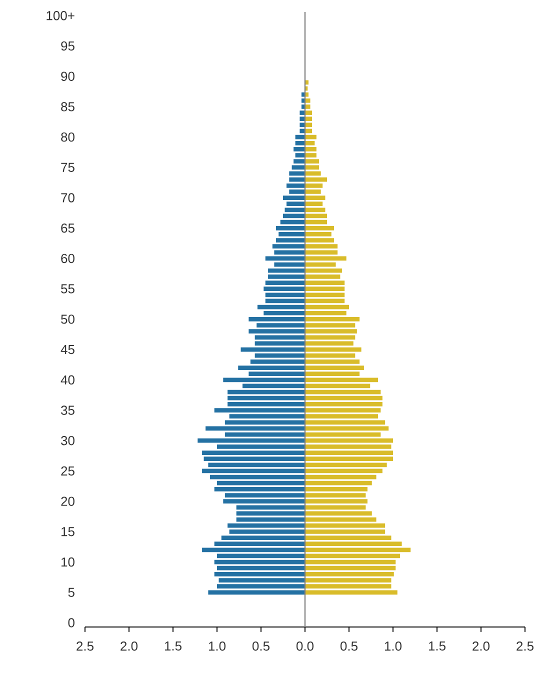 The height and width of the screenshot is (678, 547). Describe the element at coordinates (68, 531) in the screenshot. I see `y-tick-label: 15` at that location.